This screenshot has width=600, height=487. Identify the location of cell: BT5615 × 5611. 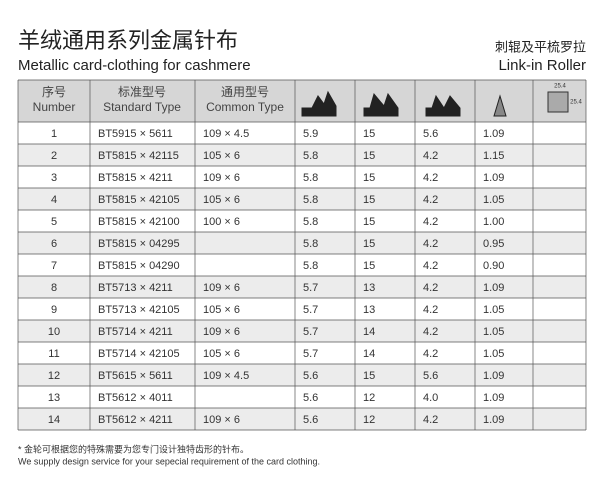
(135, 376).